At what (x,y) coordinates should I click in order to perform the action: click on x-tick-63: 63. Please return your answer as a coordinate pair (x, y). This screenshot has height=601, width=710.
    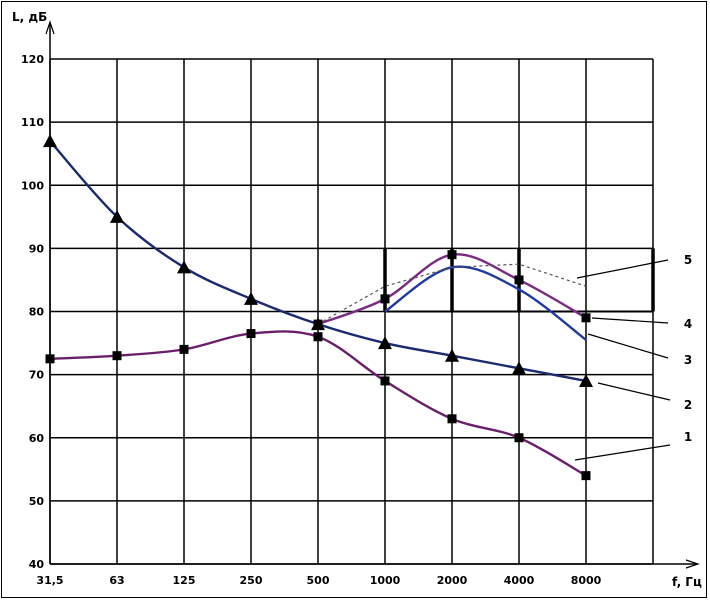
    Looking at the image, I should click on (116, 580).